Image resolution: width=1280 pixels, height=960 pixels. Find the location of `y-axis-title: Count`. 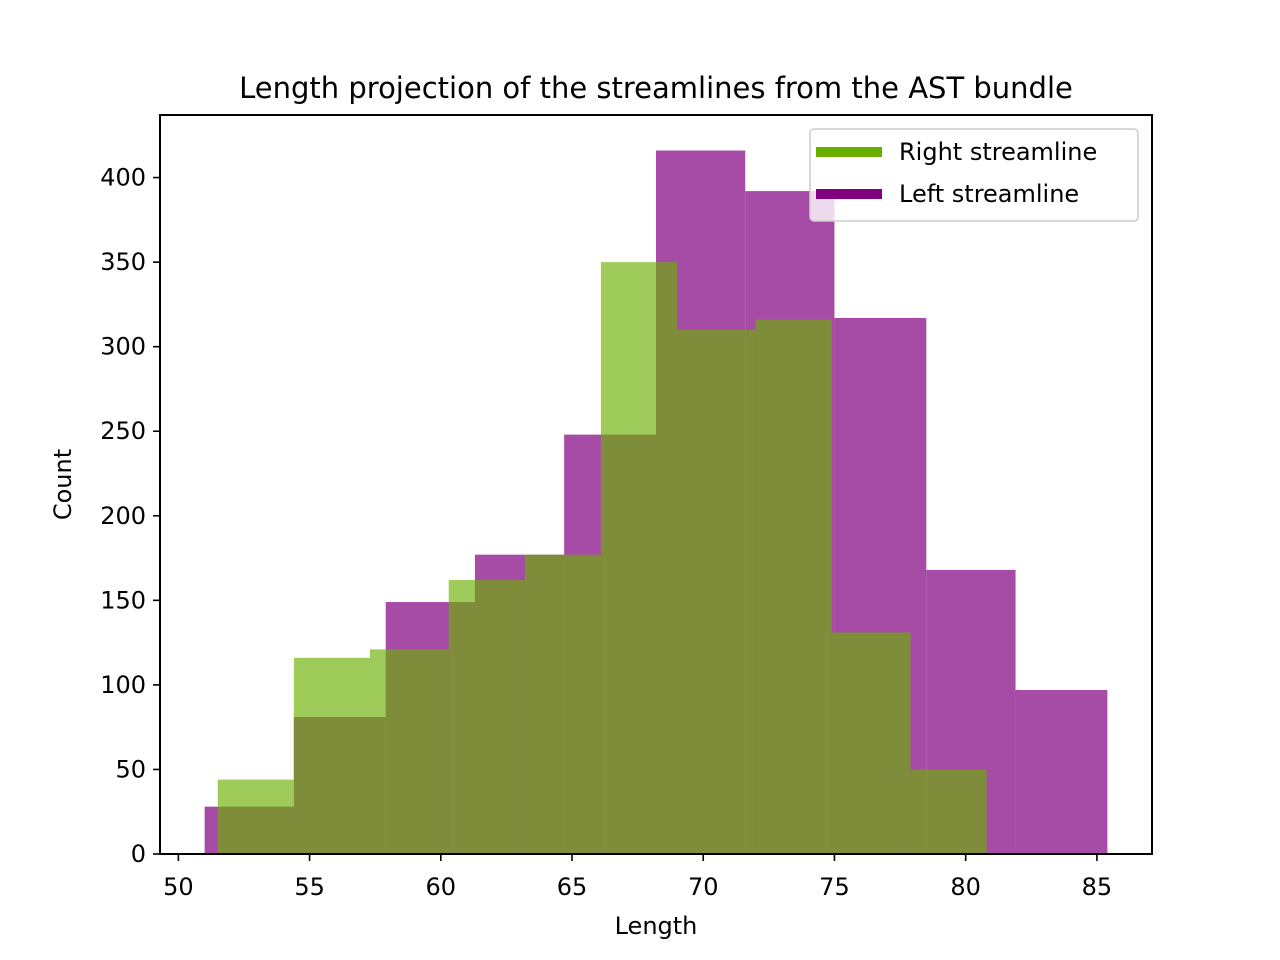

y-axis-title: Count is located at coordinates (63, 484).